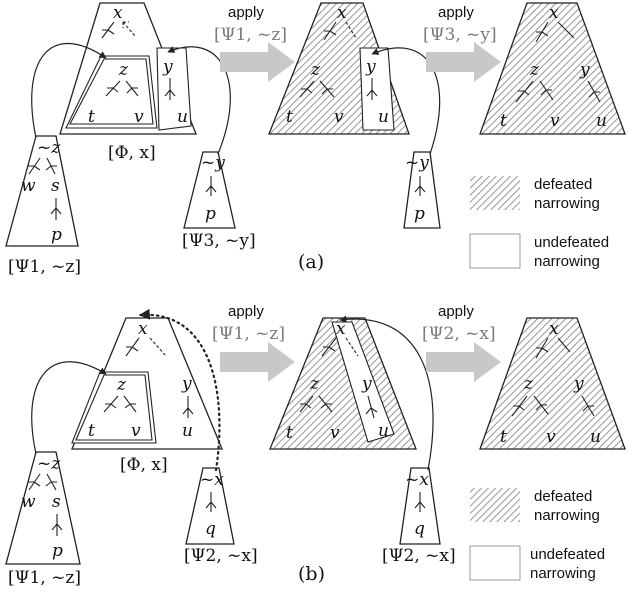  Describe the element at coordinates (341, 329) in the screenshot. I see `r1b-node-x: x` at that location.